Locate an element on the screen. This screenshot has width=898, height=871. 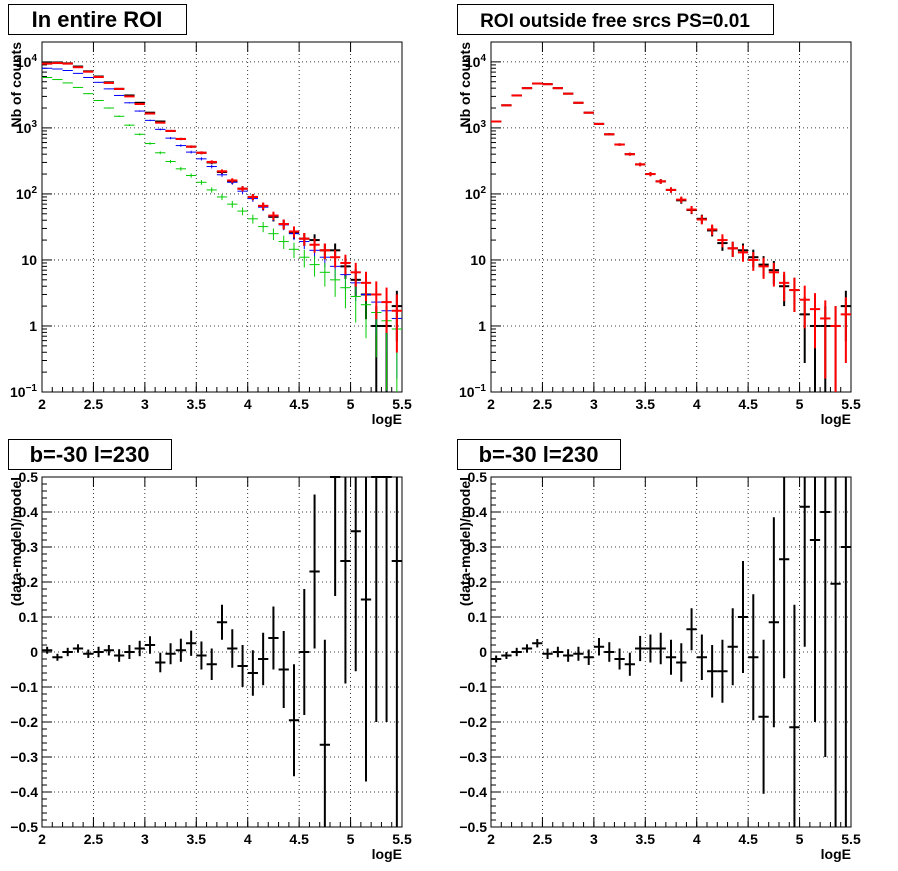
x-tick-label: 5.5 is located at coordinates (851, 404).